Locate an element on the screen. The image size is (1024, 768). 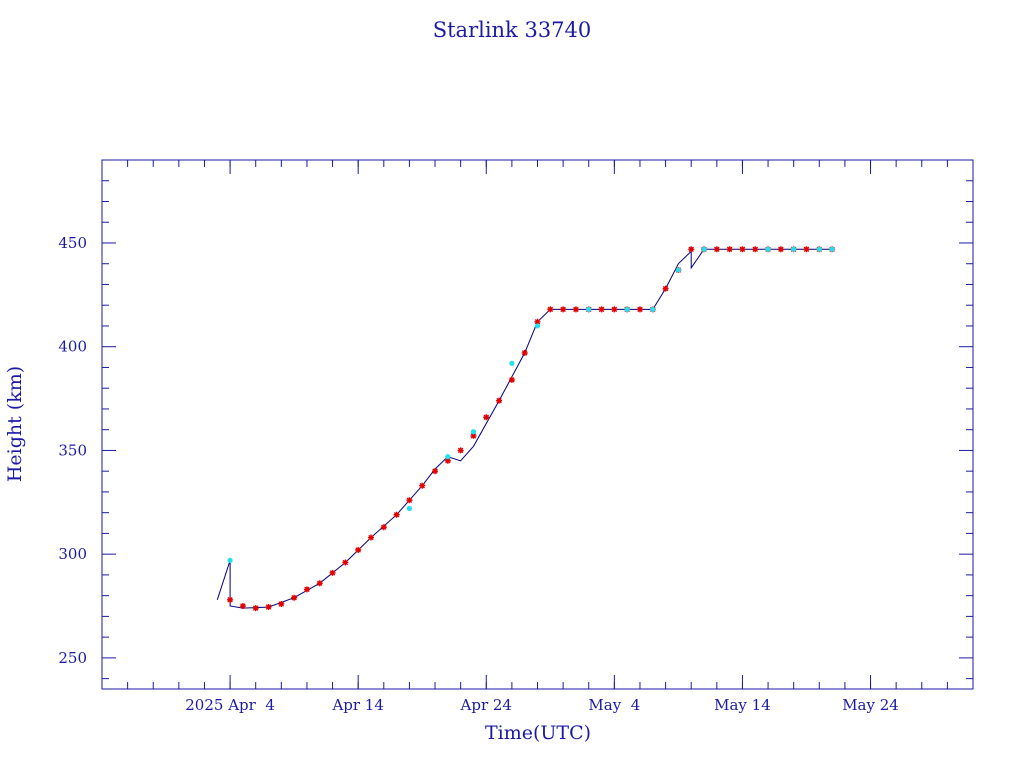
x-tick-label: Apr 14 is located at coordinates (357, 705).